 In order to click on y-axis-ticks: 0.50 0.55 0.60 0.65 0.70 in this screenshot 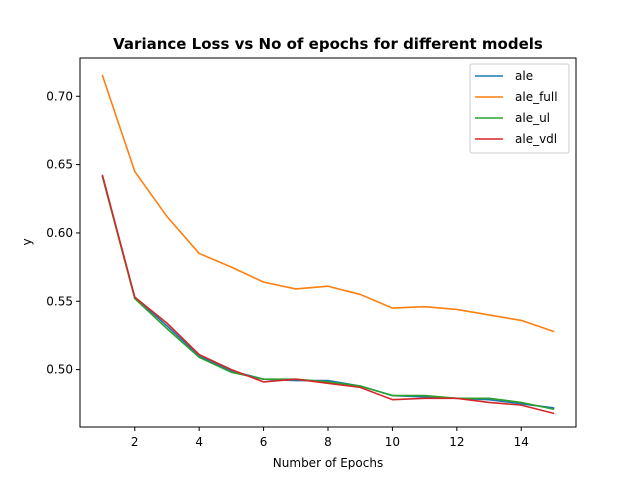, I will do `click(63, 233)`.